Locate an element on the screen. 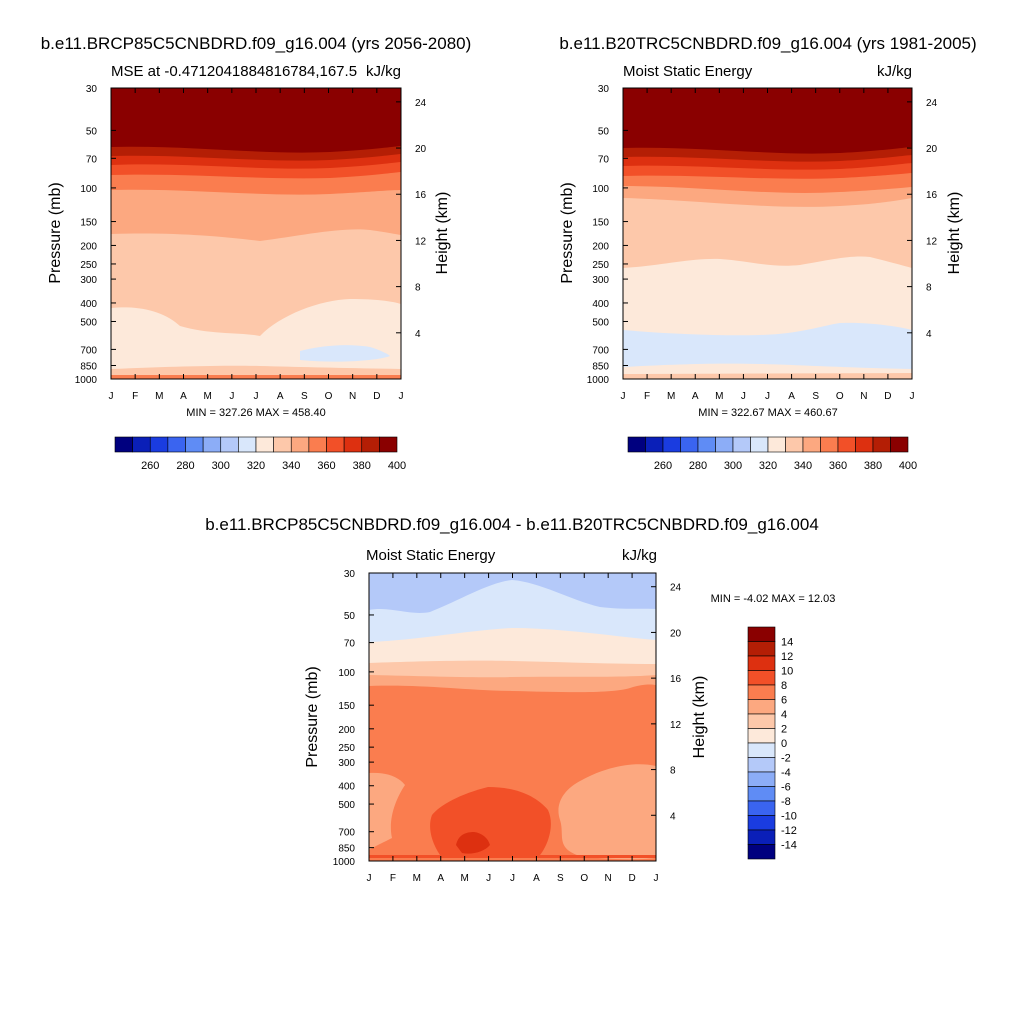  panel1-y2label: Height (km) is located at coordinates (442, 233).